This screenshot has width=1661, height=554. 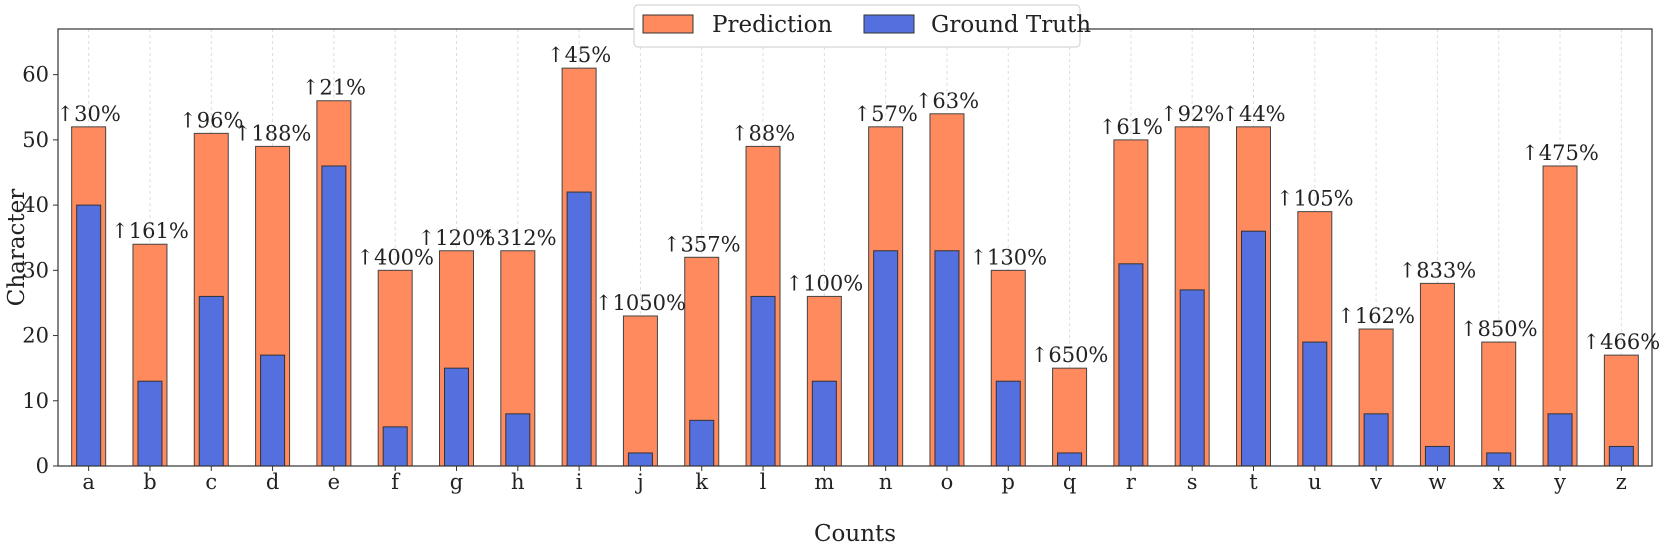 I want to click on pct-annotation-j: ↑1050%, so click(x=640, y=303).